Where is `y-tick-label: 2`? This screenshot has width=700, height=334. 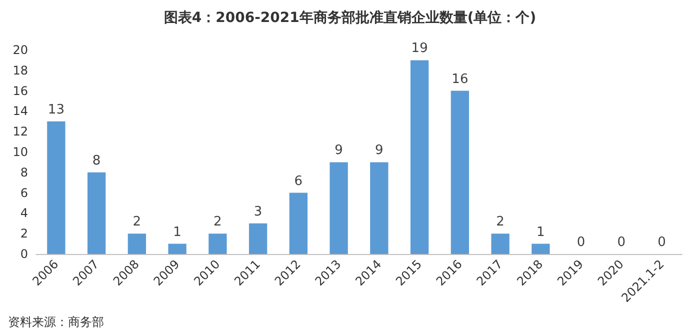
y-tick-label: 2 is located at coordinates (24, 233).